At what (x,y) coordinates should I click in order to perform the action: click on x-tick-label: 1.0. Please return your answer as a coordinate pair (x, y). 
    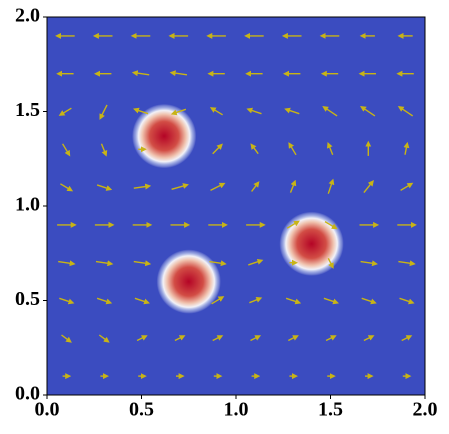
    Looking at the image, I should click on (236, 410).